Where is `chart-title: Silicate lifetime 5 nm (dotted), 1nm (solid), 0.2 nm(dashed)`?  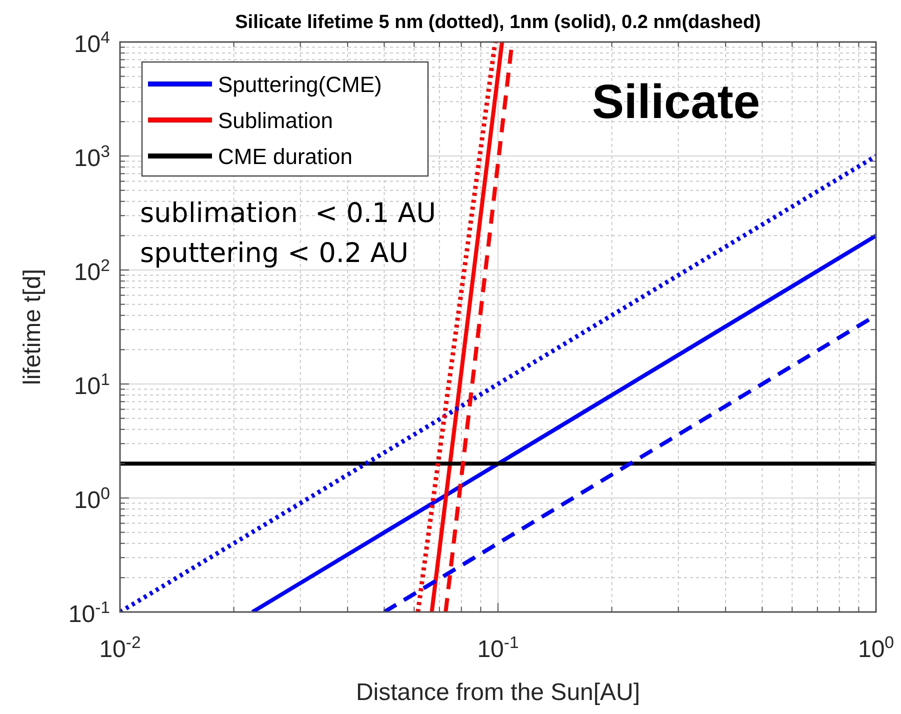
chart-title: Silicate lifetime 5 nm (dotted), 1nm (solid), 0.2 nm(dashed) is located at coordinates (498, 22).